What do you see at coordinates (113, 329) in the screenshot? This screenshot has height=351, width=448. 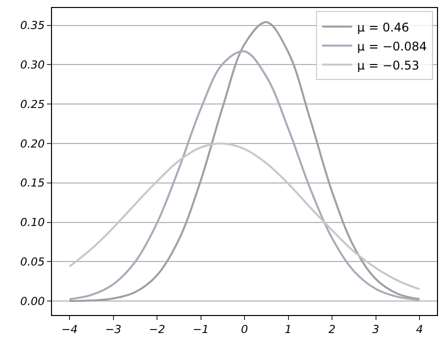 I see `x-tick-label: −3` at bounding box center [113, 329].